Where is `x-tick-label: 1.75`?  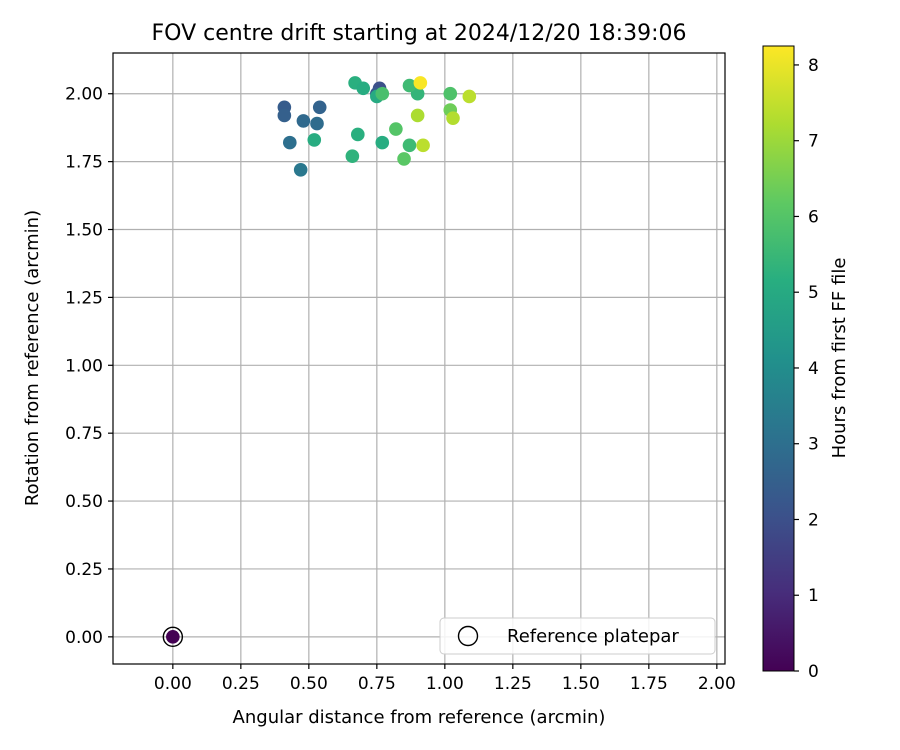 x-tick-label: 1.75 is located at coordinates (649, 684).